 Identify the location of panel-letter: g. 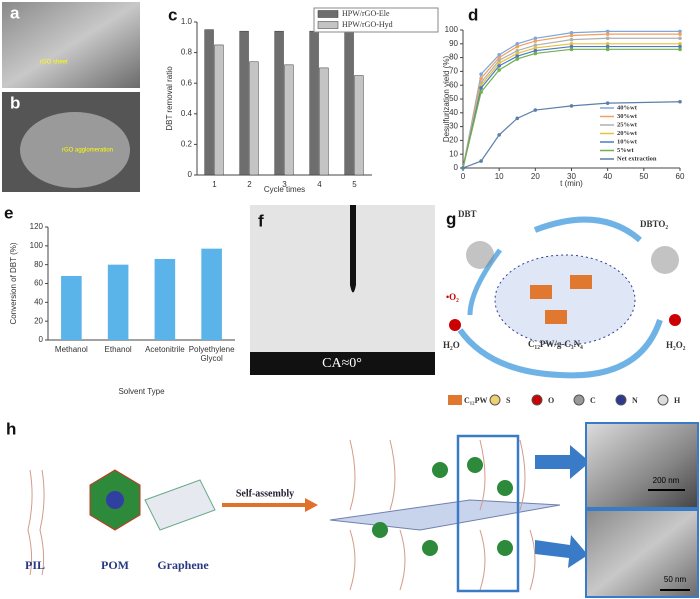
(451, 218).